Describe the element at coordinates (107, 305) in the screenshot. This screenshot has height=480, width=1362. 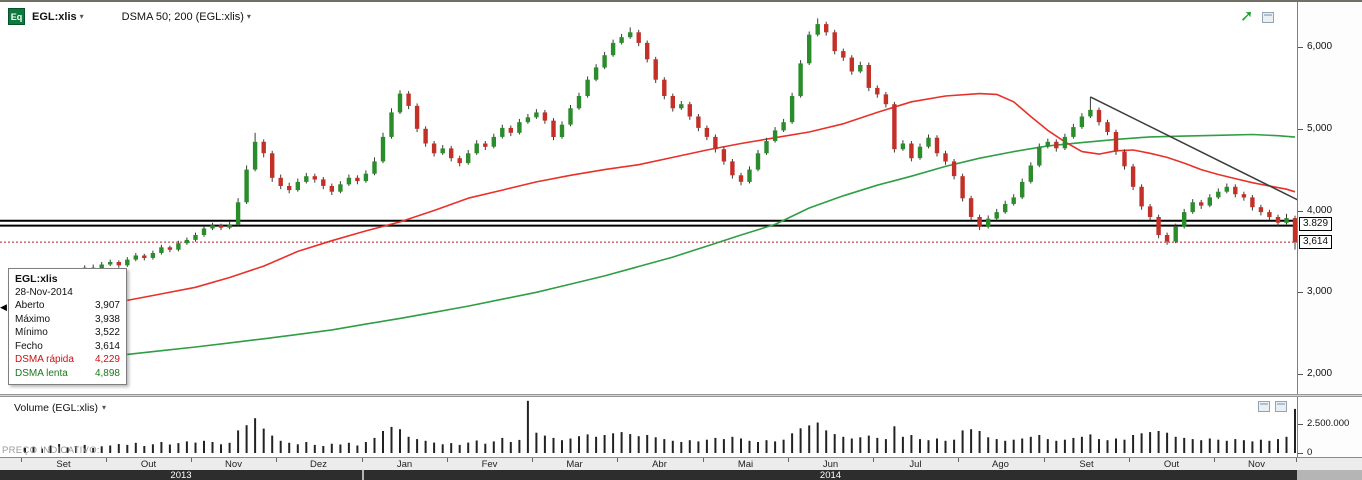
I see `tooltip-row-value: 3,907` at that location.